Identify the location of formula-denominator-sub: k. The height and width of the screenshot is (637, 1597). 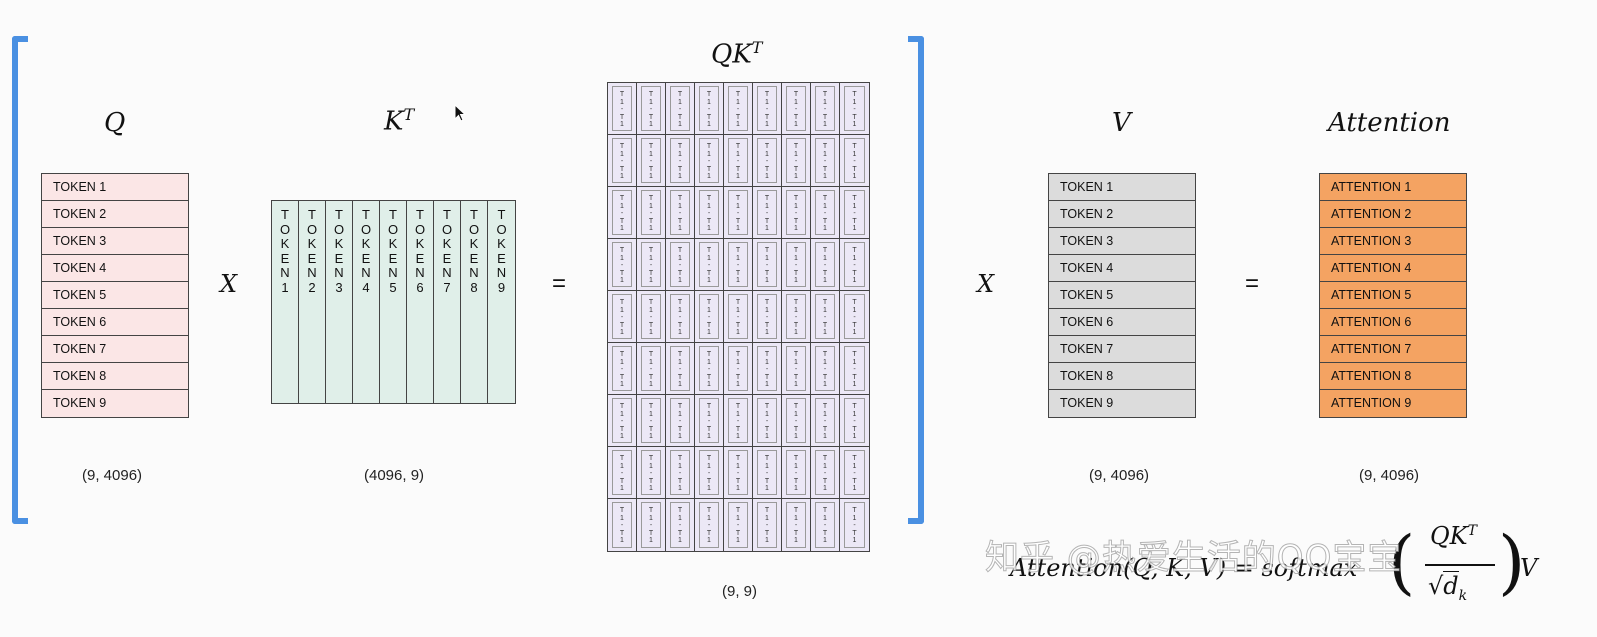
(1463, 595).